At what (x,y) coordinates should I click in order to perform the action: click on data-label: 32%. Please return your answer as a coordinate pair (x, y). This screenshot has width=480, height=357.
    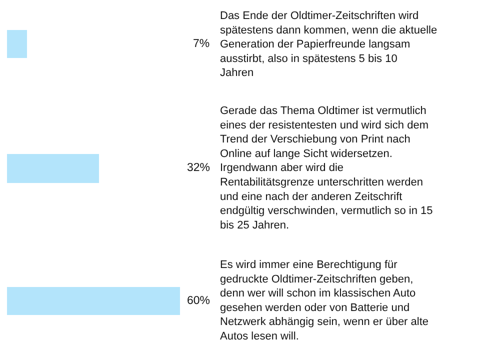
    Looking at the image, I should click on (198, 168).